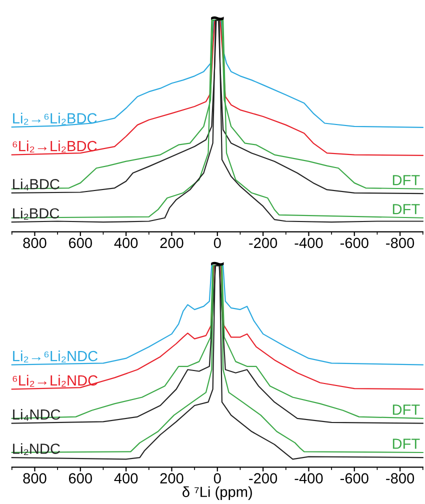 The width and height of the screenshot is (425, 504). Describe the element at coordinates (36, 214) in the screenshot. I see `series-label: Li₂BDC` at that location.